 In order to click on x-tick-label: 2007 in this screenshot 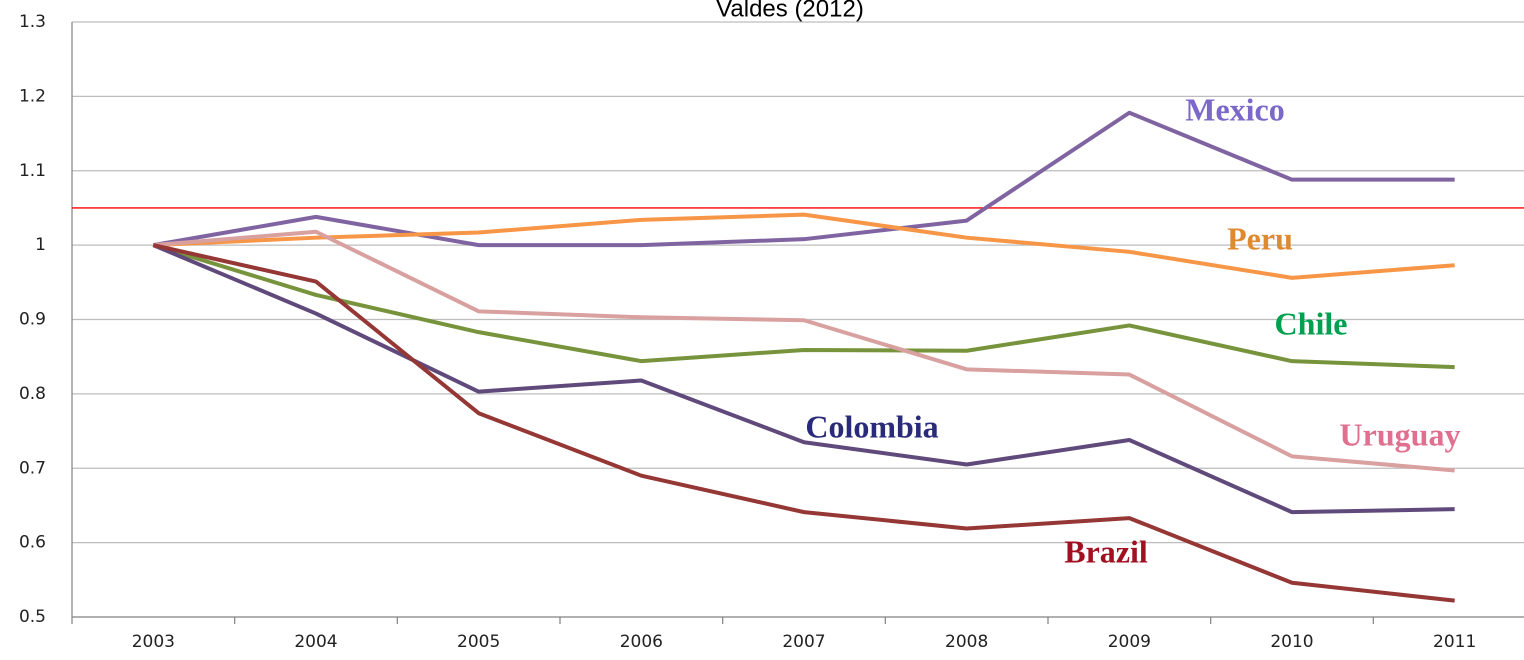, I will do `click(803, 642)`.